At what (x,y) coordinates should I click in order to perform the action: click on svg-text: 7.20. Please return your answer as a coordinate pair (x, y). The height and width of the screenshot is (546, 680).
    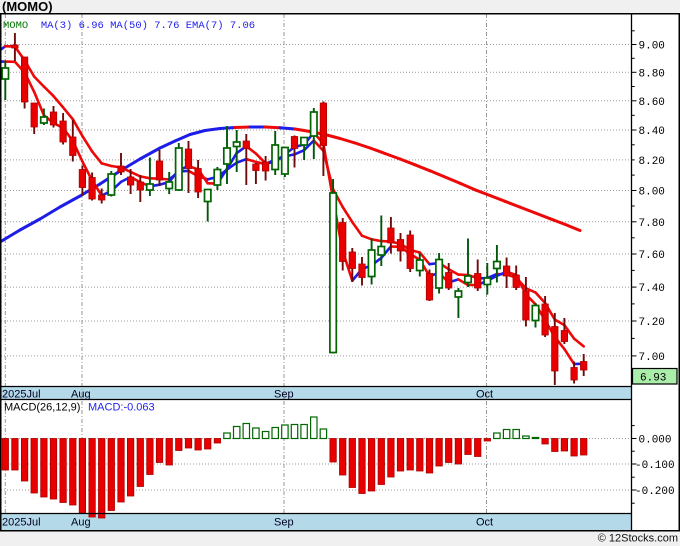
    Looking at the image, I should click on (652, 323).